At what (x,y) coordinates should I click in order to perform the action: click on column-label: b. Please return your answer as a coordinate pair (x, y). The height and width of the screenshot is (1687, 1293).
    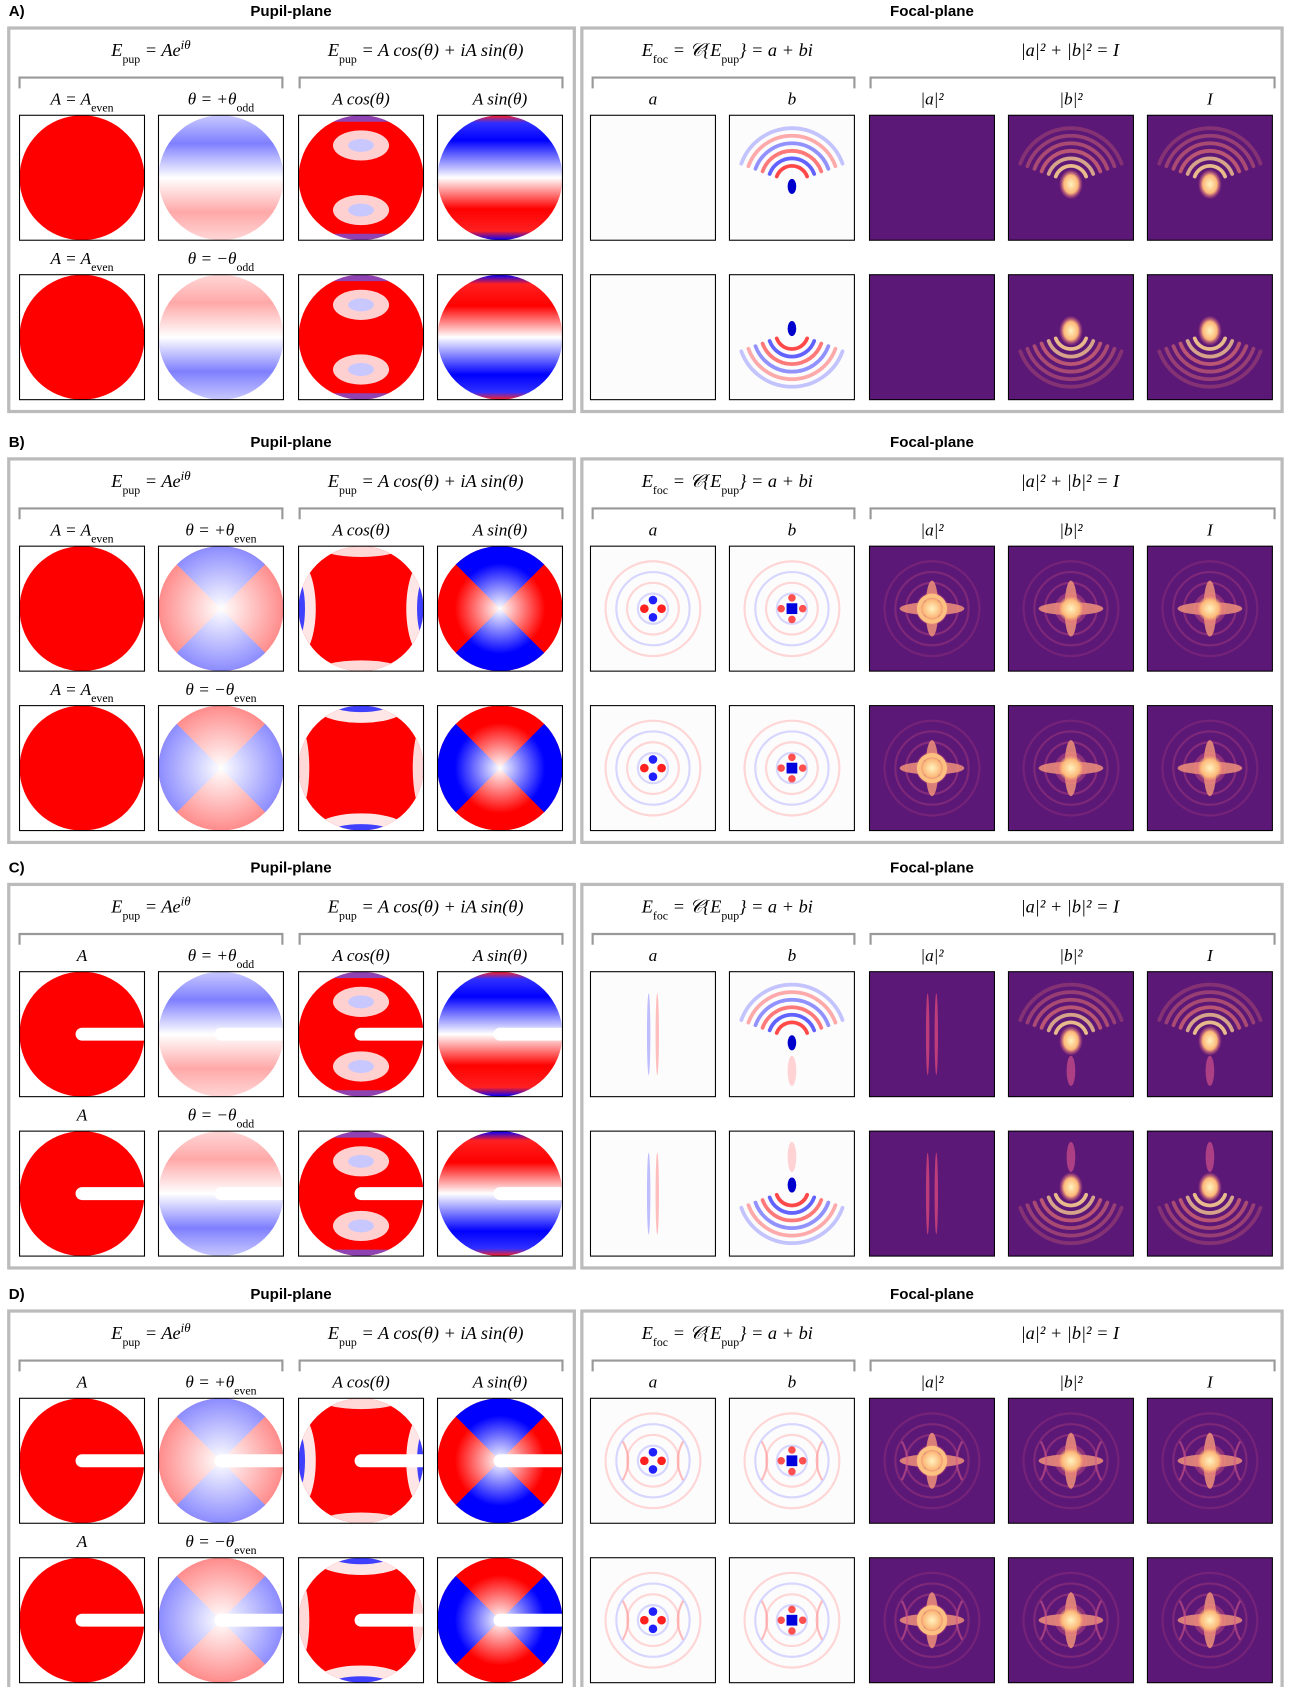
    Looking at the image, I should click on (792, 1382).